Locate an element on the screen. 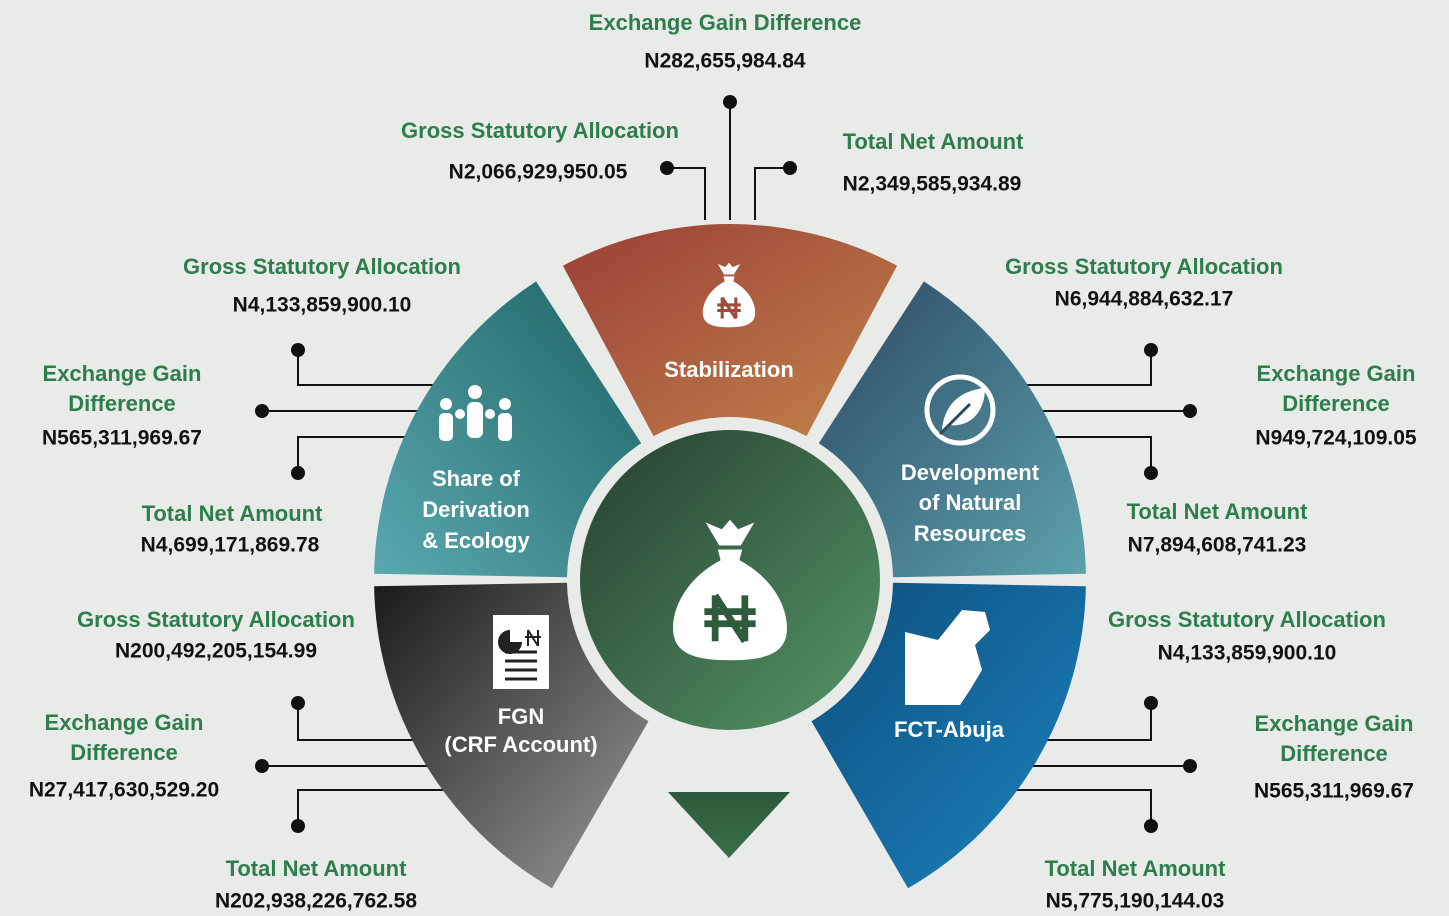 The width and height of the screenshot is (1449, 916). document-icon is located at coordinates (521, 652).